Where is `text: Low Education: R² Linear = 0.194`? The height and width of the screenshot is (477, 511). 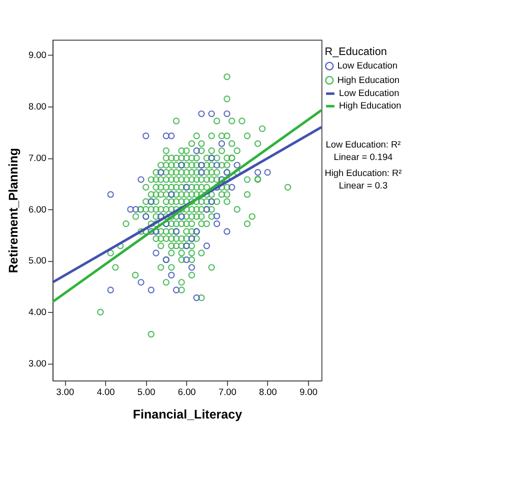 text: Low Education: R² Linear = 0.194 is located at coordinates (363, 151).